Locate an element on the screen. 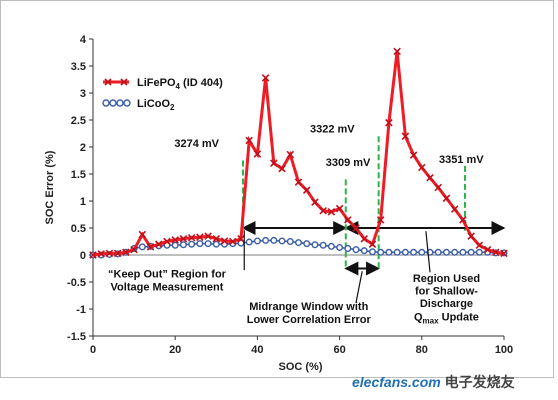 The width and height of the screenshot is (558, 400). legend: LiFePO4 (ID 404) LiCoO2 is located at coordinates (162, 94).